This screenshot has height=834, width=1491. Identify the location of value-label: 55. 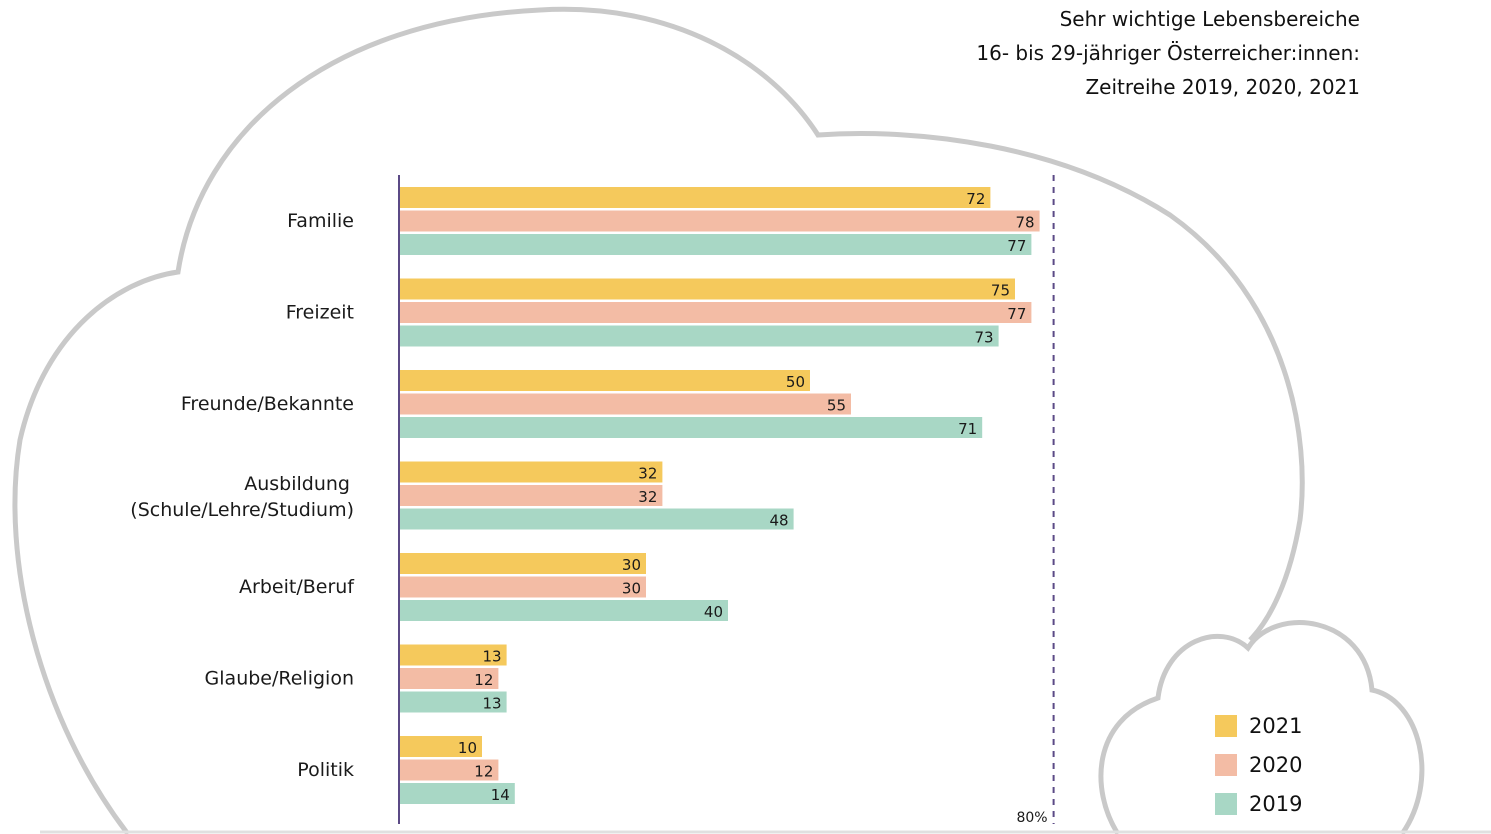
(836, 406).